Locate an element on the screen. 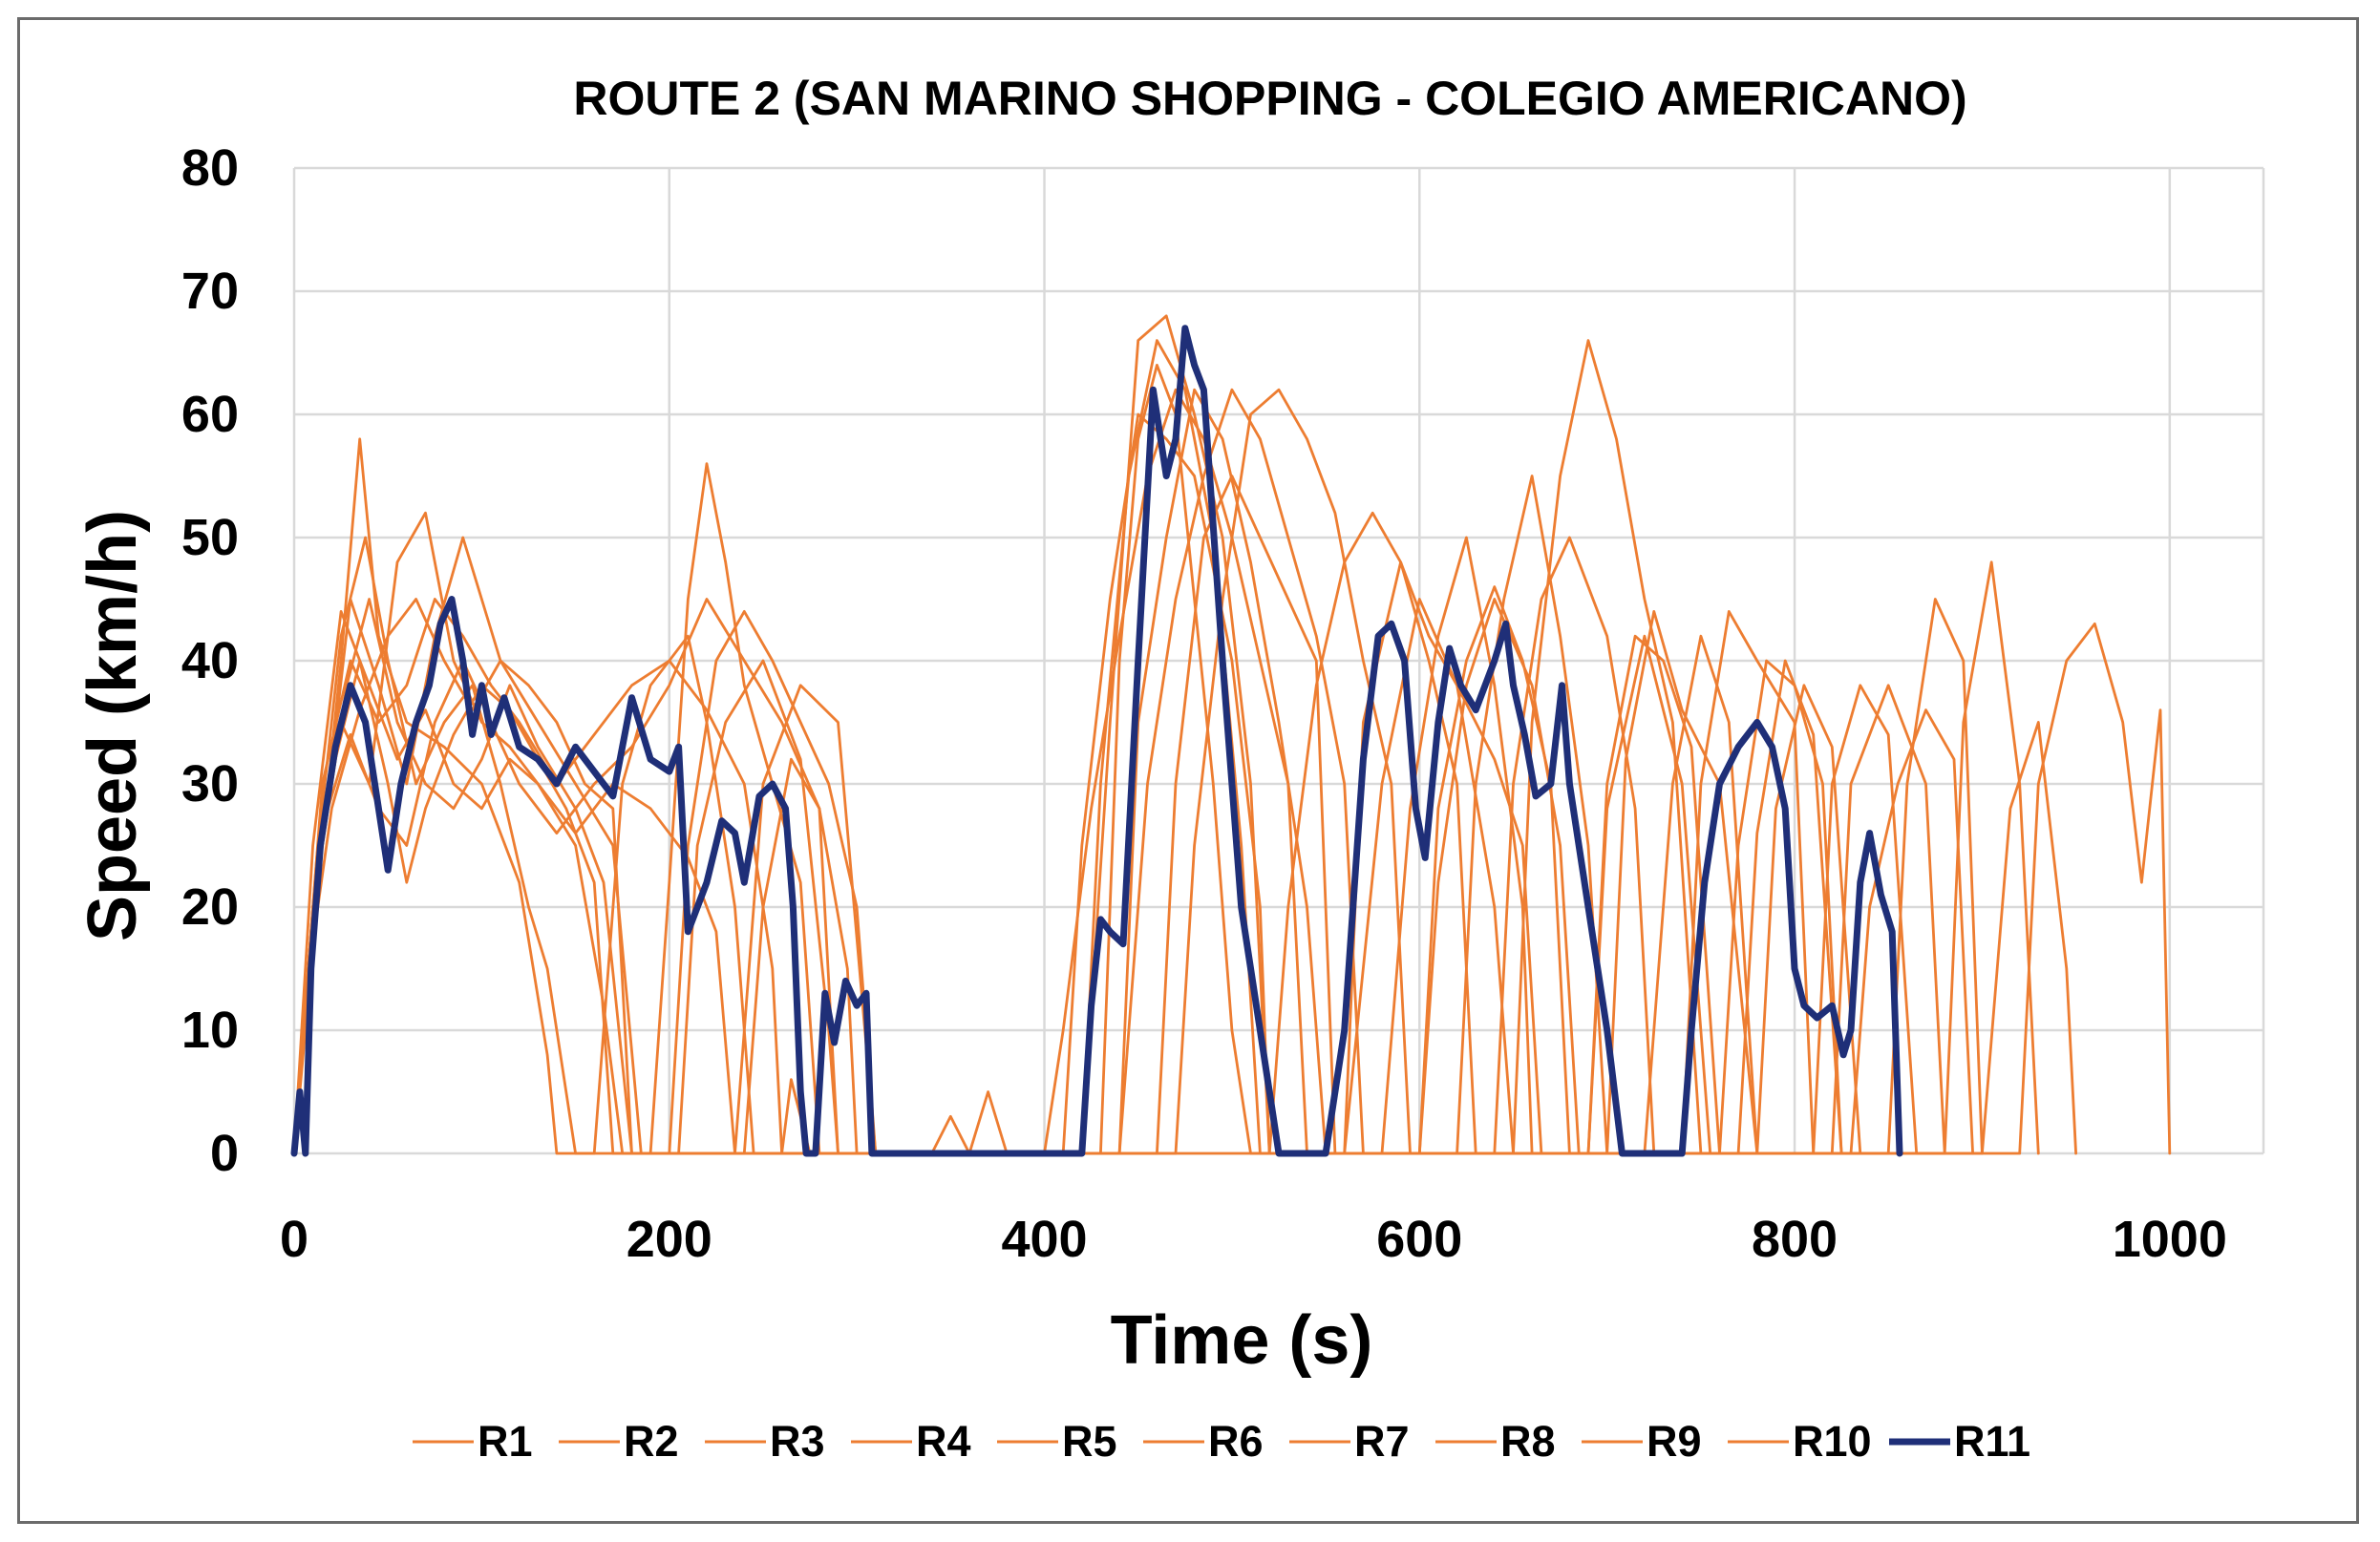 The image size is (2380, 1542). y-axis-ticks: 0 10 20 30 40 50 60 70 80 is located at coordinates (210, 661).